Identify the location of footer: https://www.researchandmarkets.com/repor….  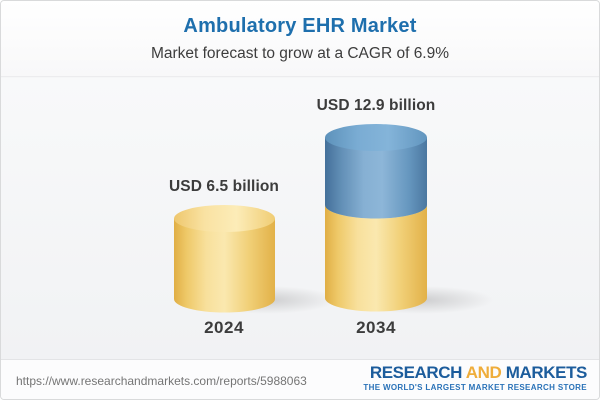
(300, 379).